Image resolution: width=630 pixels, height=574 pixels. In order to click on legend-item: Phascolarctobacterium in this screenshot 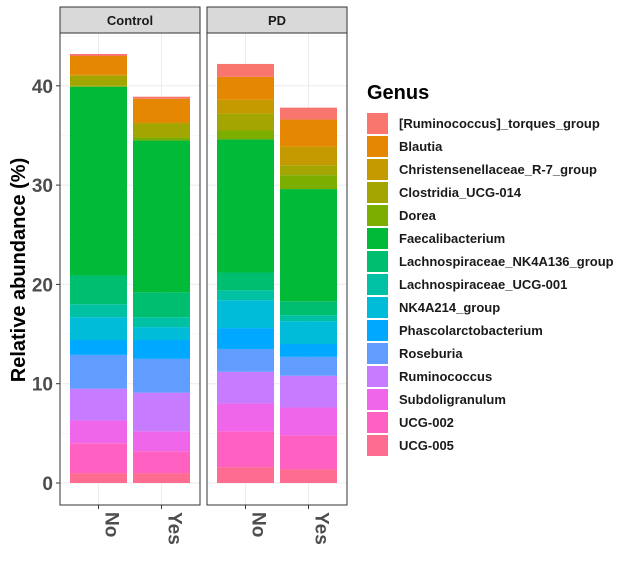, I will do `click(455, 330)`.